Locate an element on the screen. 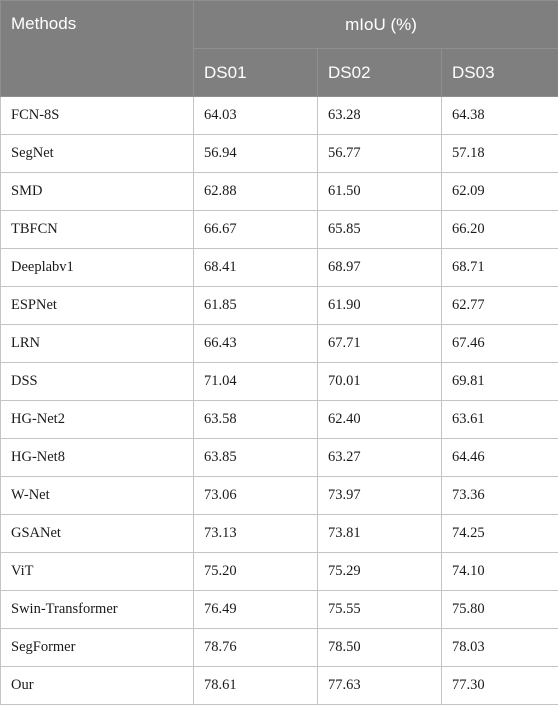 The width and height of the screenshot is (558, 714). table-row: Deeplabv1 68.41 68.97 68.71 is located at coordinates (279, 267).